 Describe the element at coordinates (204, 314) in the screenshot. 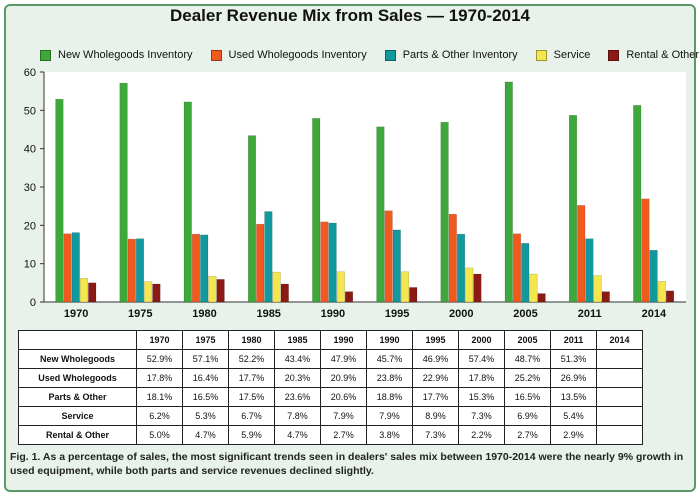

I see `x-tick-label: 1980` at that location.